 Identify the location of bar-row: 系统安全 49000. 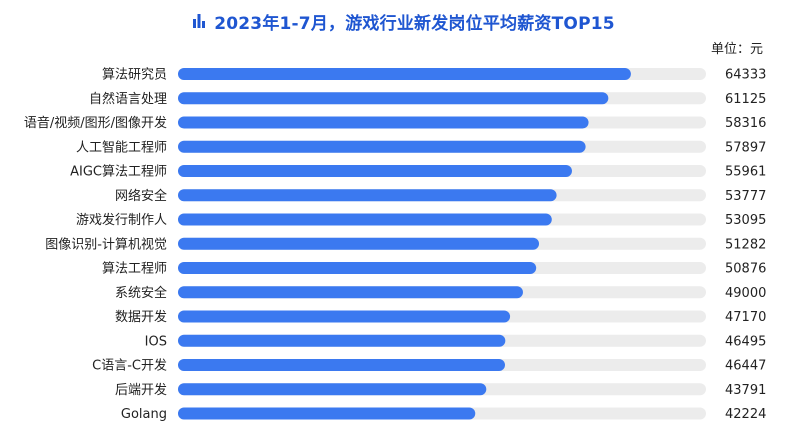
(440, 293).